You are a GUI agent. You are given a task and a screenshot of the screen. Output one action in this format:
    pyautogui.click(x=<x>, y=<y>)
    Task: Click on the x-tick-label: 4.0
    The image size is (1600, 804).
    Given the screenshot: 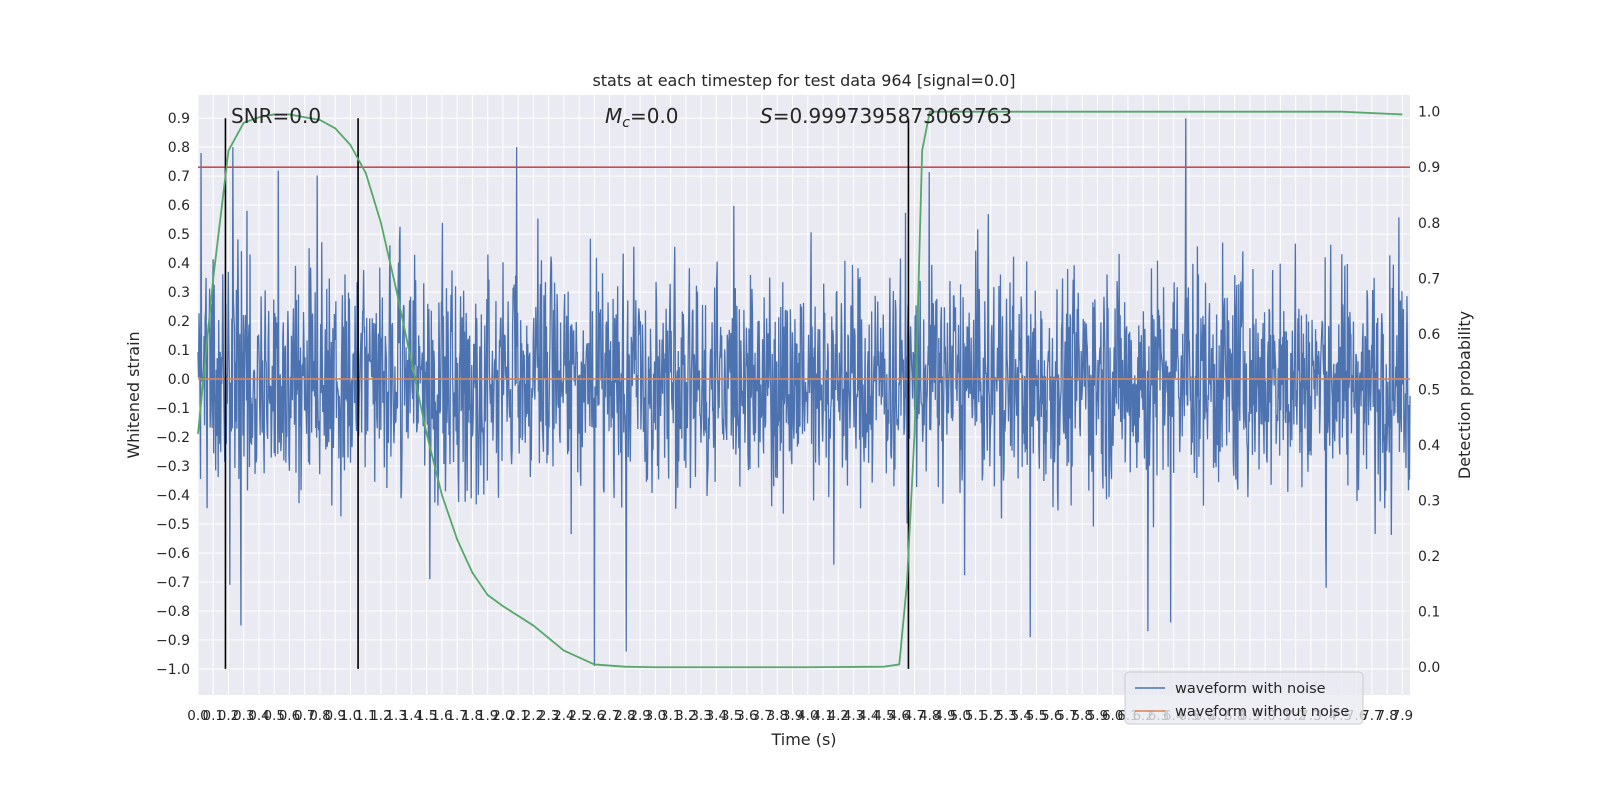 What is the action you would take?
    pyautogui.click(x=807, y=716)
    